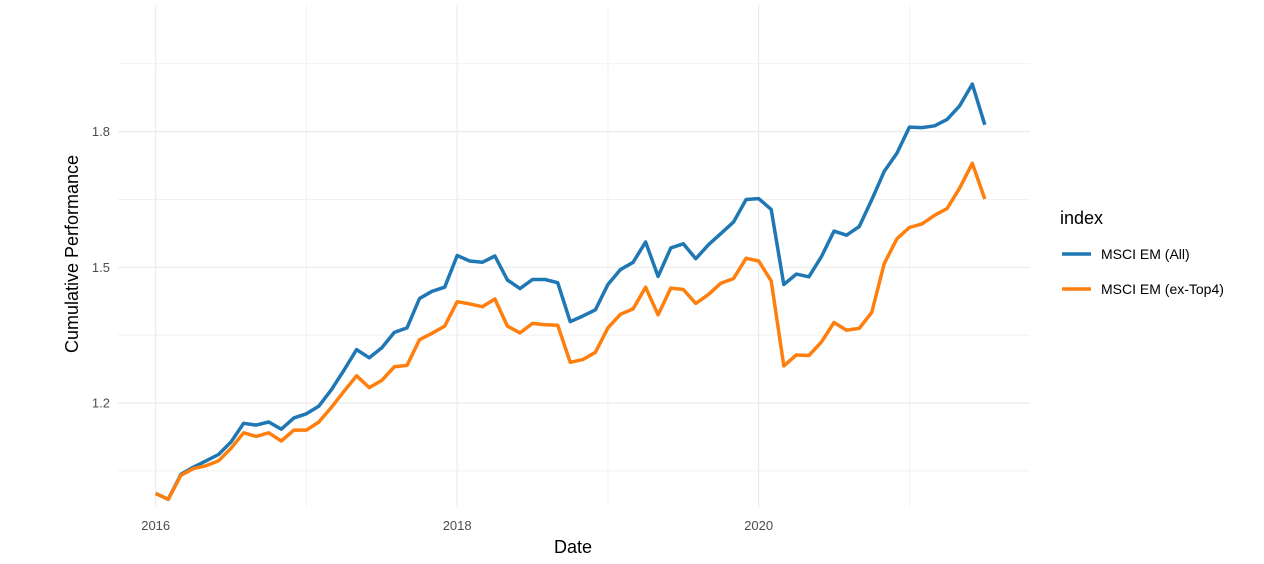 This screenshot has height=564, width=1264. Describe the element at coordinates (1162, 289) in the screenshot. I see `legend-label-msci-em-ex-top4: MSCI EM (ex-Top4)` at that location.